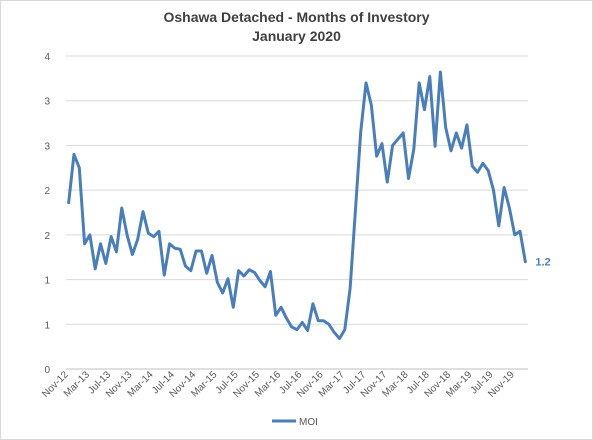 This screenshot has height=440, width=593. Describe the element at coordinates (47, 370) in the screenshot. I see `y-tick-label: 0` at that location.